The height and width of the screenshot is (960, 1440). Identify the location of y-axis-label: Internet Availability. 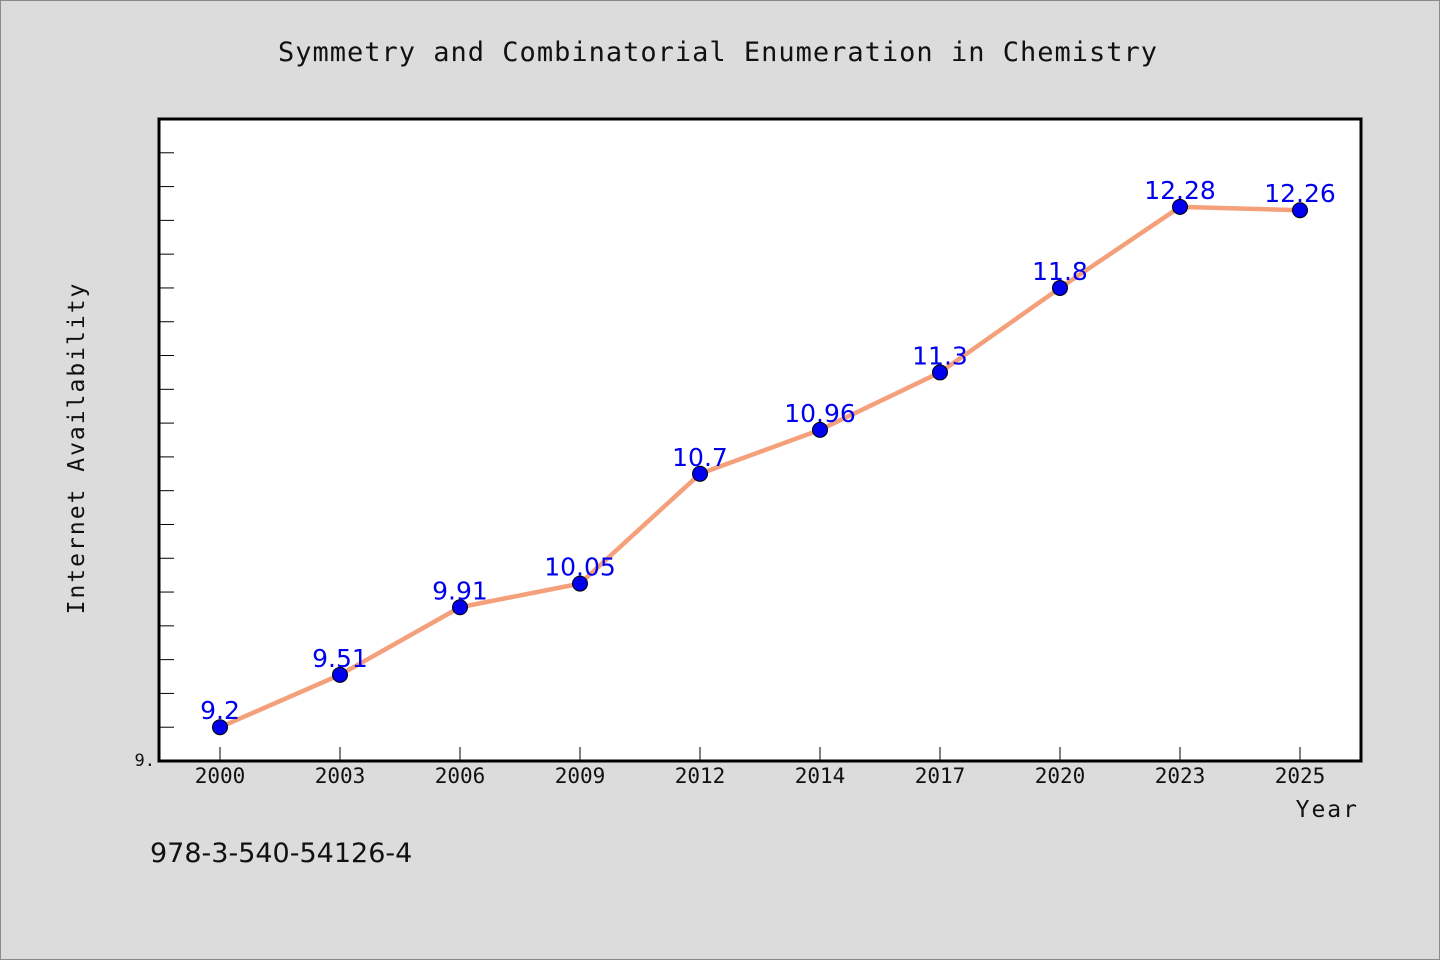
(77, 448).